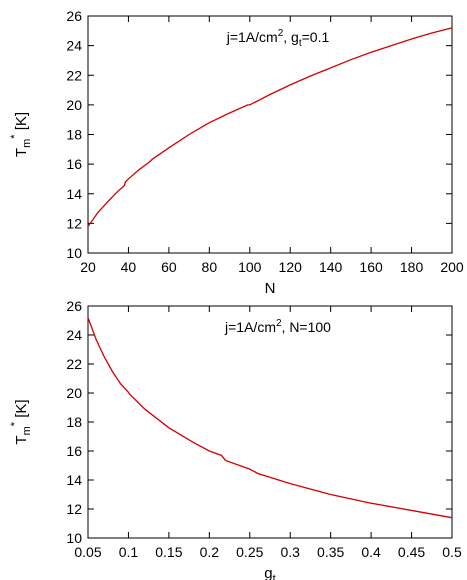 This screenshot has width=467, height=580. What do you see at coordinates (129, 267) in the screenshot?
I see `x-tick-label: 40` at bounding box center [129, 267].